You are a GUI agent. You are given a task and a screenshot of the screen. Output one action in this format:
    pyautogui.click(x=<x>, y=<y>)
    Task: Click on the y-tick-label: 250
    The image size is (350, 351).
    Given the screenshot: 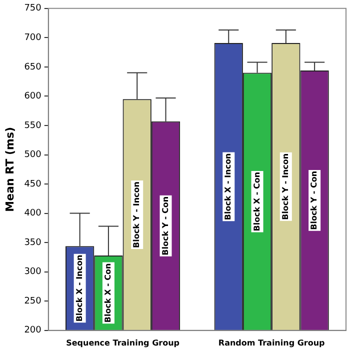 What is the action you would take?
    pyautogui.click(x=33, y=301)
    